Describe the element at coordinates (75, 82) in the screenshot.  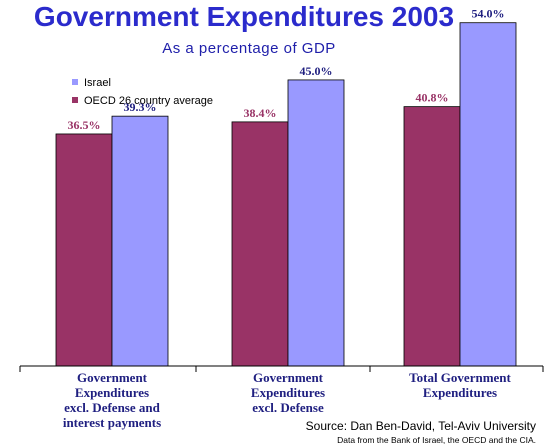
I see `legend-swatch-israel` at that location.